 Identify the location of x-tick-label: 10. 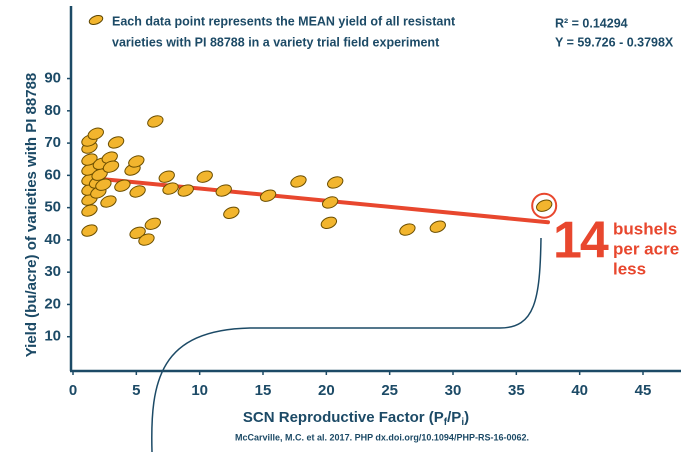
(199, 390).